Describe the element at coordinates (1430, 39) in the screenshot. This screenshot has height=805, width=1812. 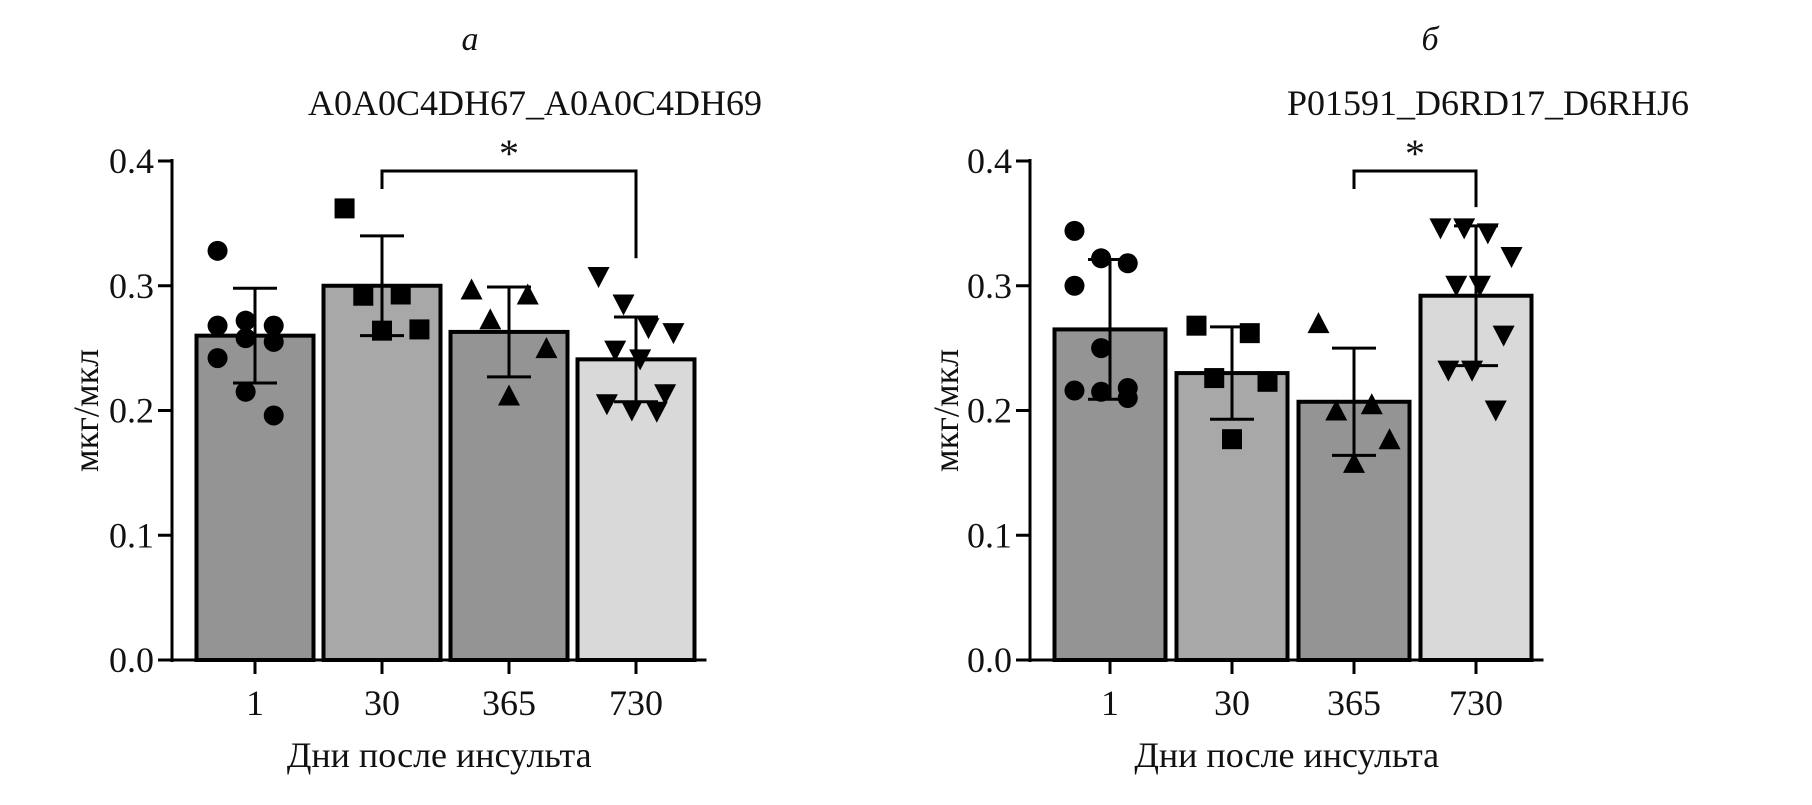
I see `panel-label: б` at that location.